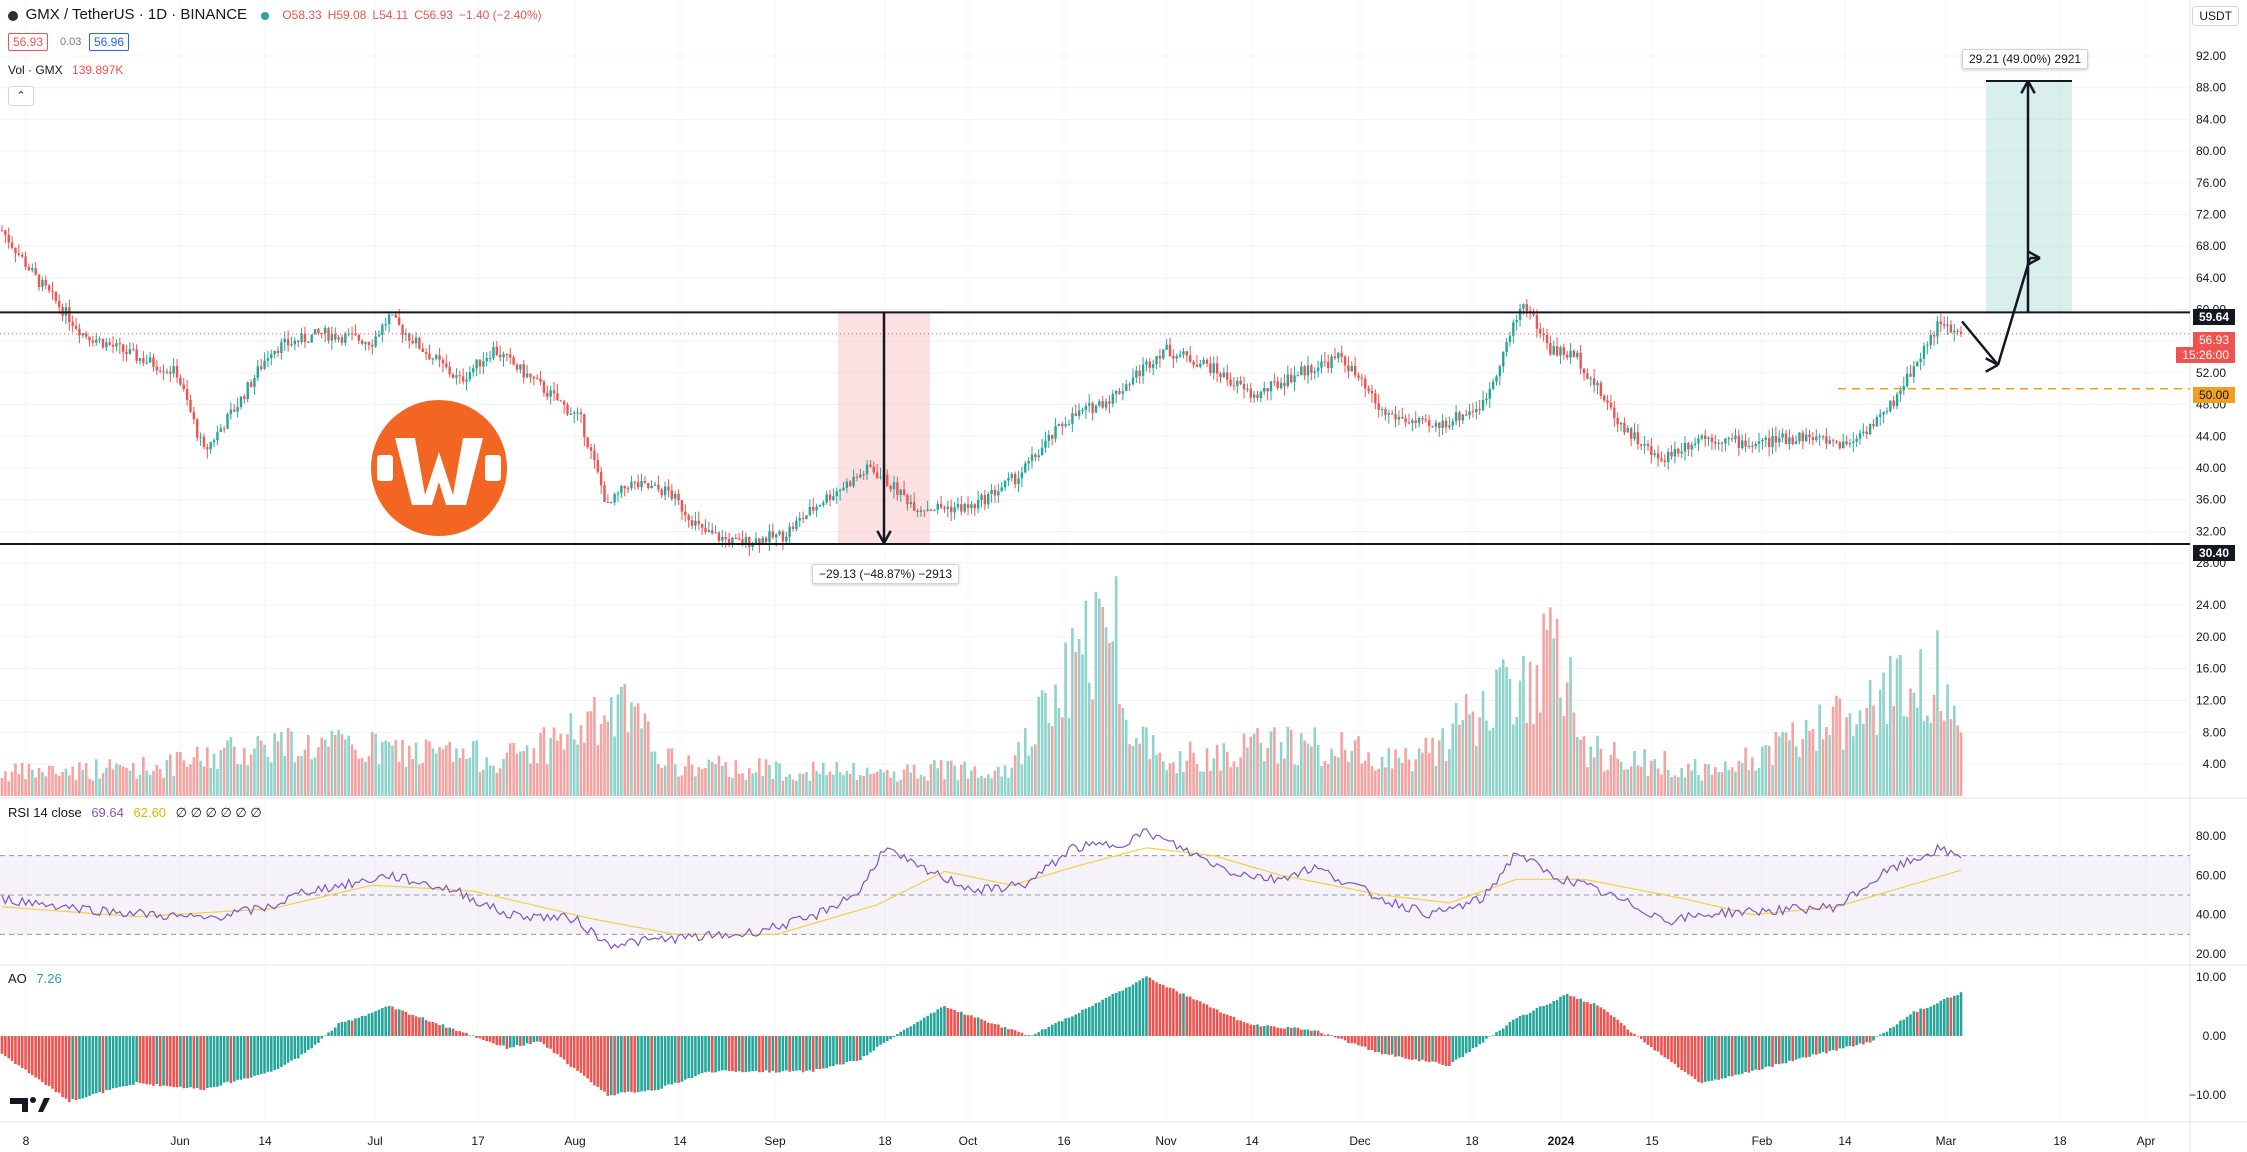 This screenshot has height=1152, width=2247. What do you see at coordinates (2215, 16) in the screenshot?
I see `currency-selector: USDT` at bounding box center [2215, 16].